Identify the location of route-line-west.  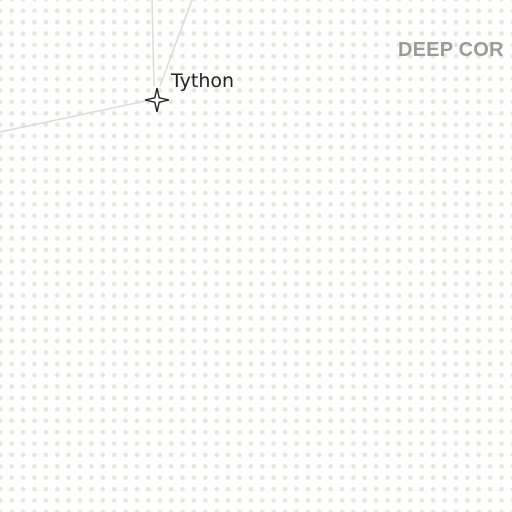
(75, 116).